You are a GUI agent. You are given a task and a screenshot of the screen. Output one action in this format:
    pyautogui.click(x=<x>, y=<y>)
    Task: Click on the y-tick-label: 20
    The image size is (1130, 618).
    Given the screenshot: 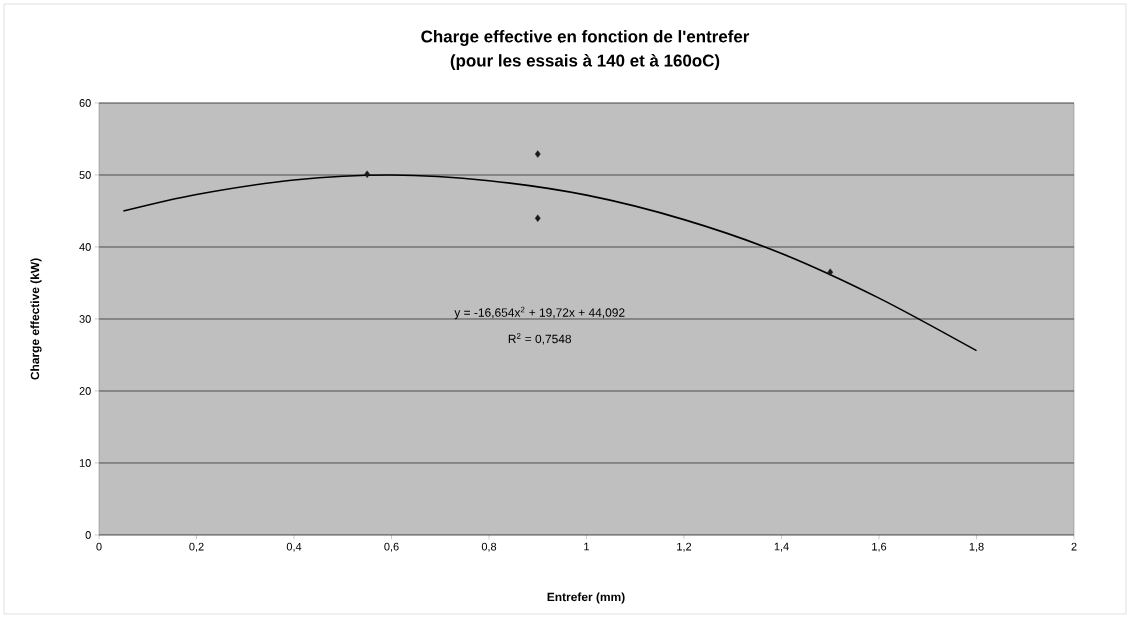 What is the action you would take?
    pyautogui.click(x=85, y=391)
    